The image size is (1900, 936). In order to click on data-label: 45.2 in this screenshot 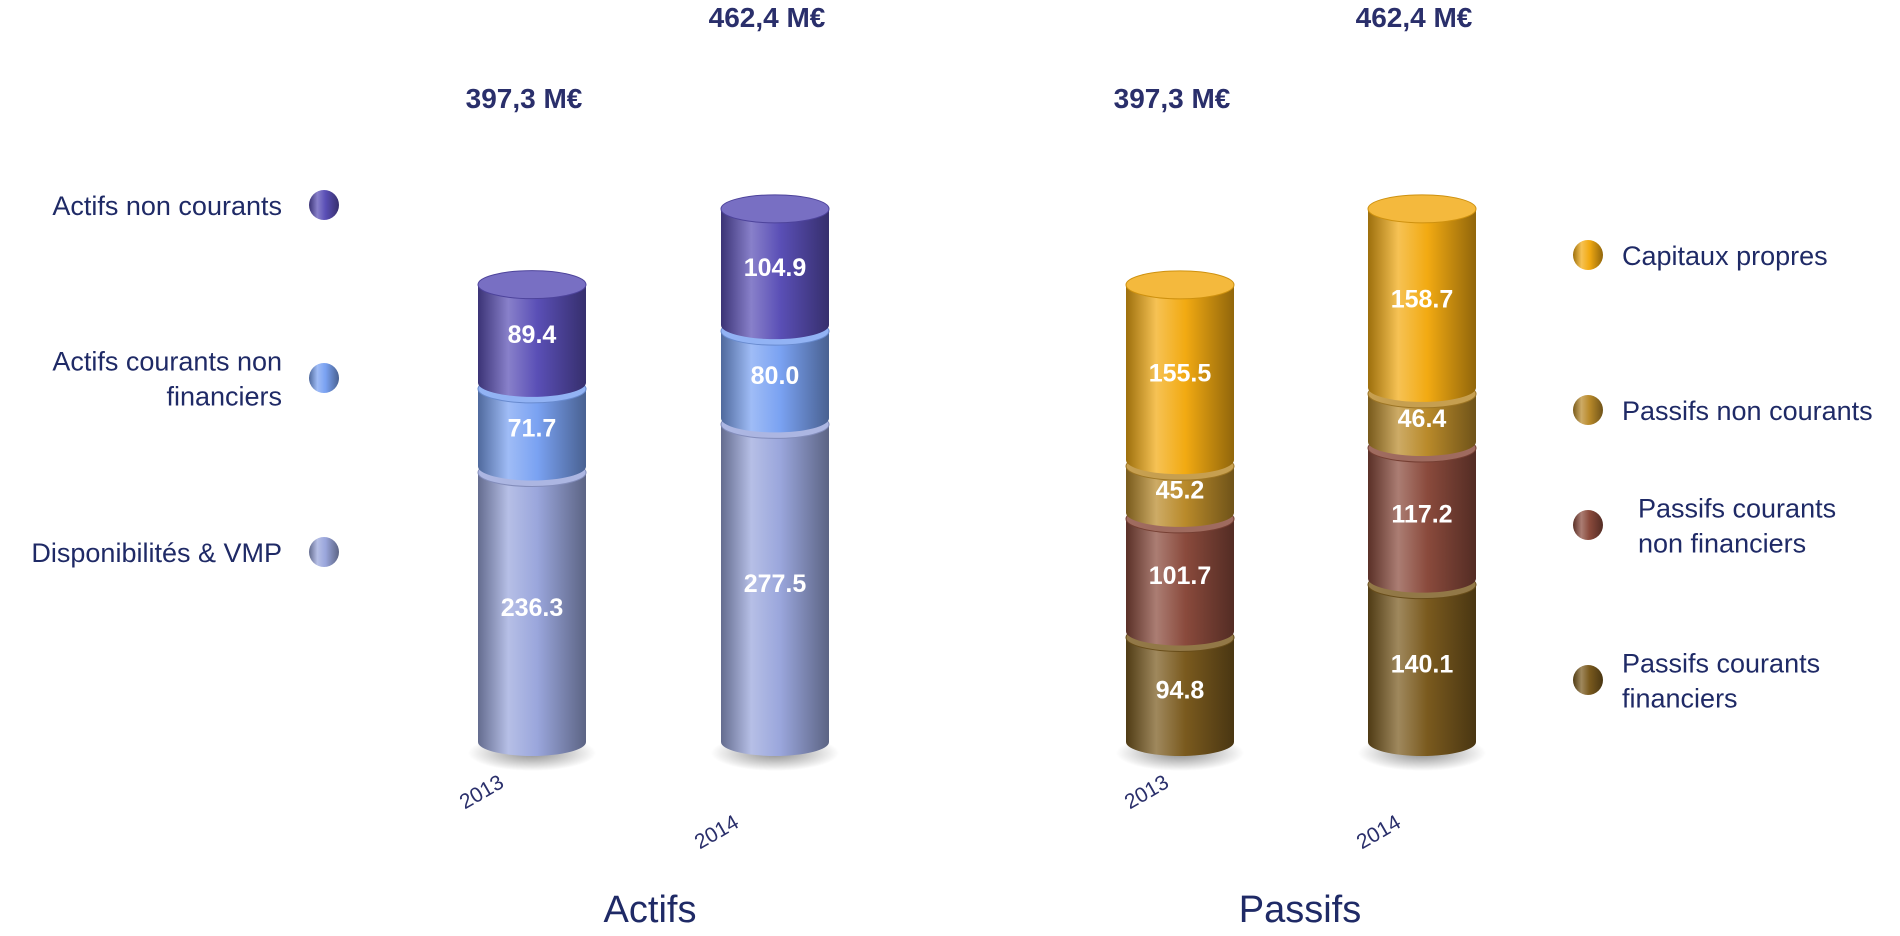, I will do `click(1180, 491)`.